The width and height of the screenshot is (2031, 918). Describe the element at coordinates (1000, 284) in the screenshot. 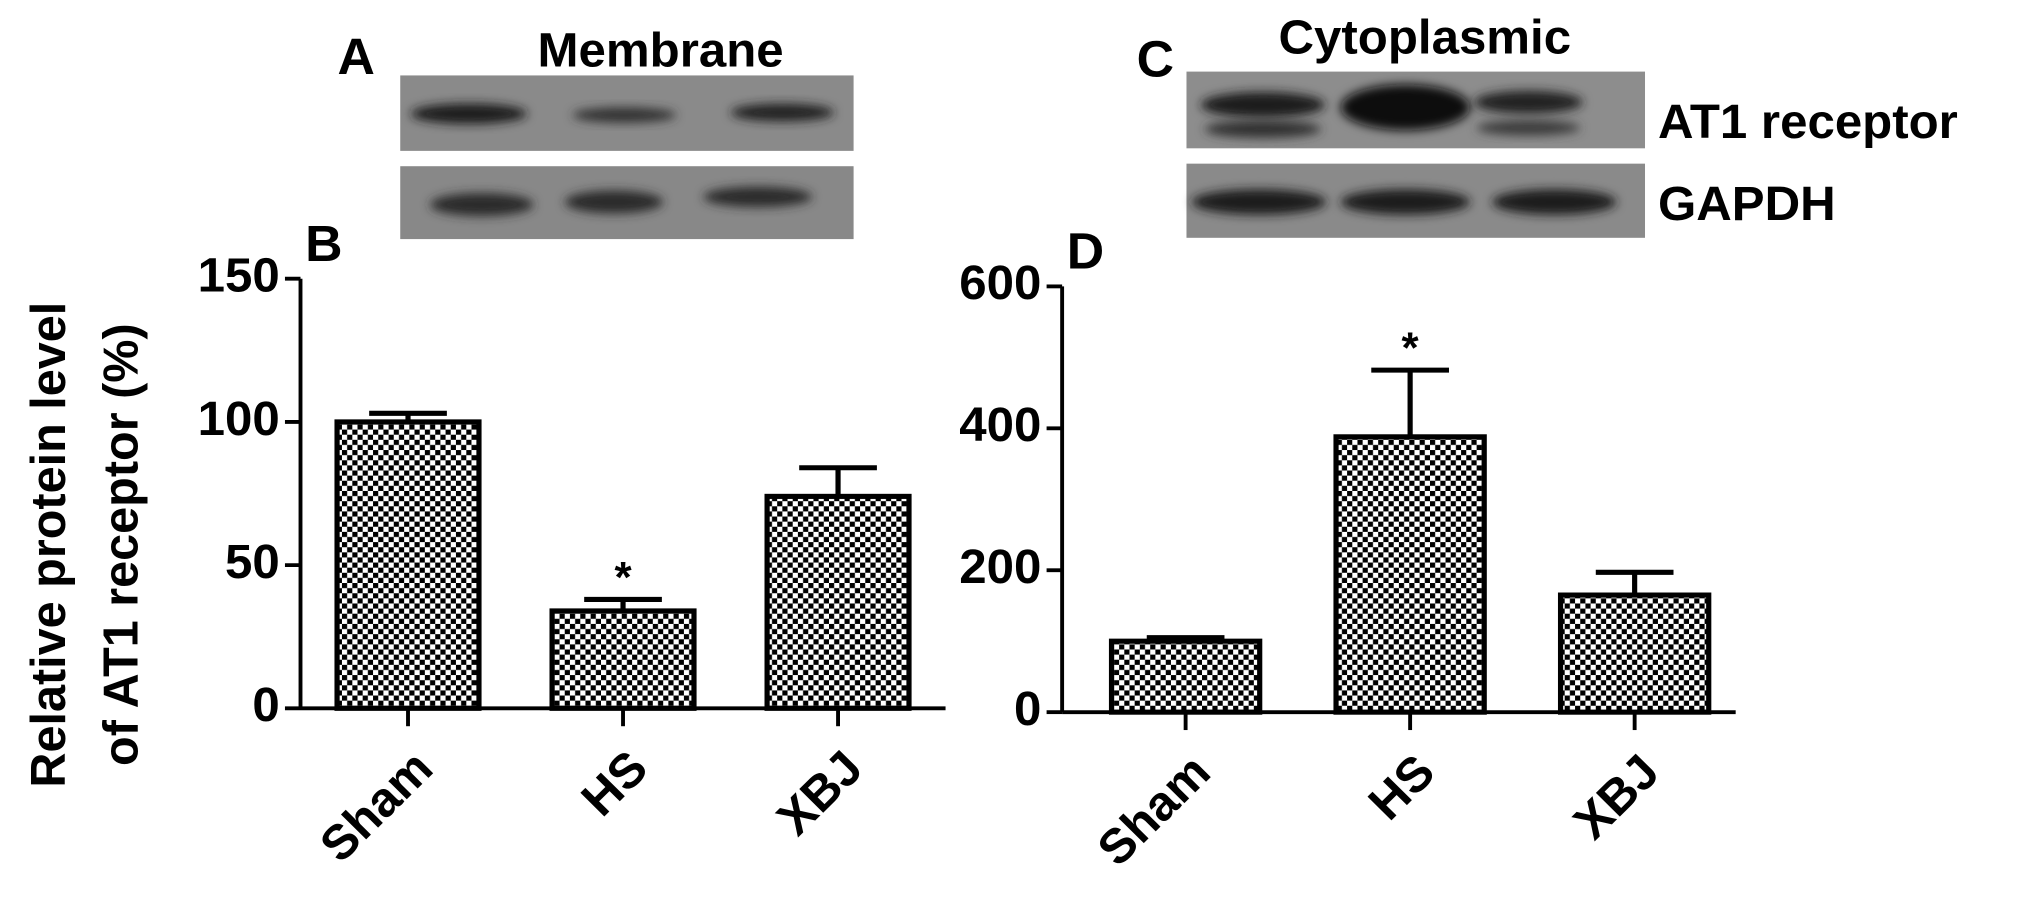

I see `y-tick-label: 600` at that location.